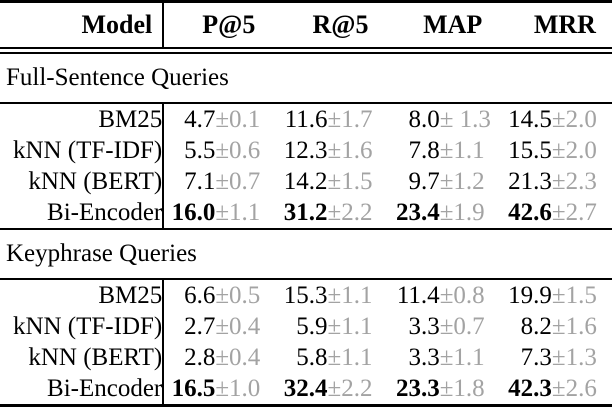  I want to click on metric-stddev: ±1.9, so click(462, 212).